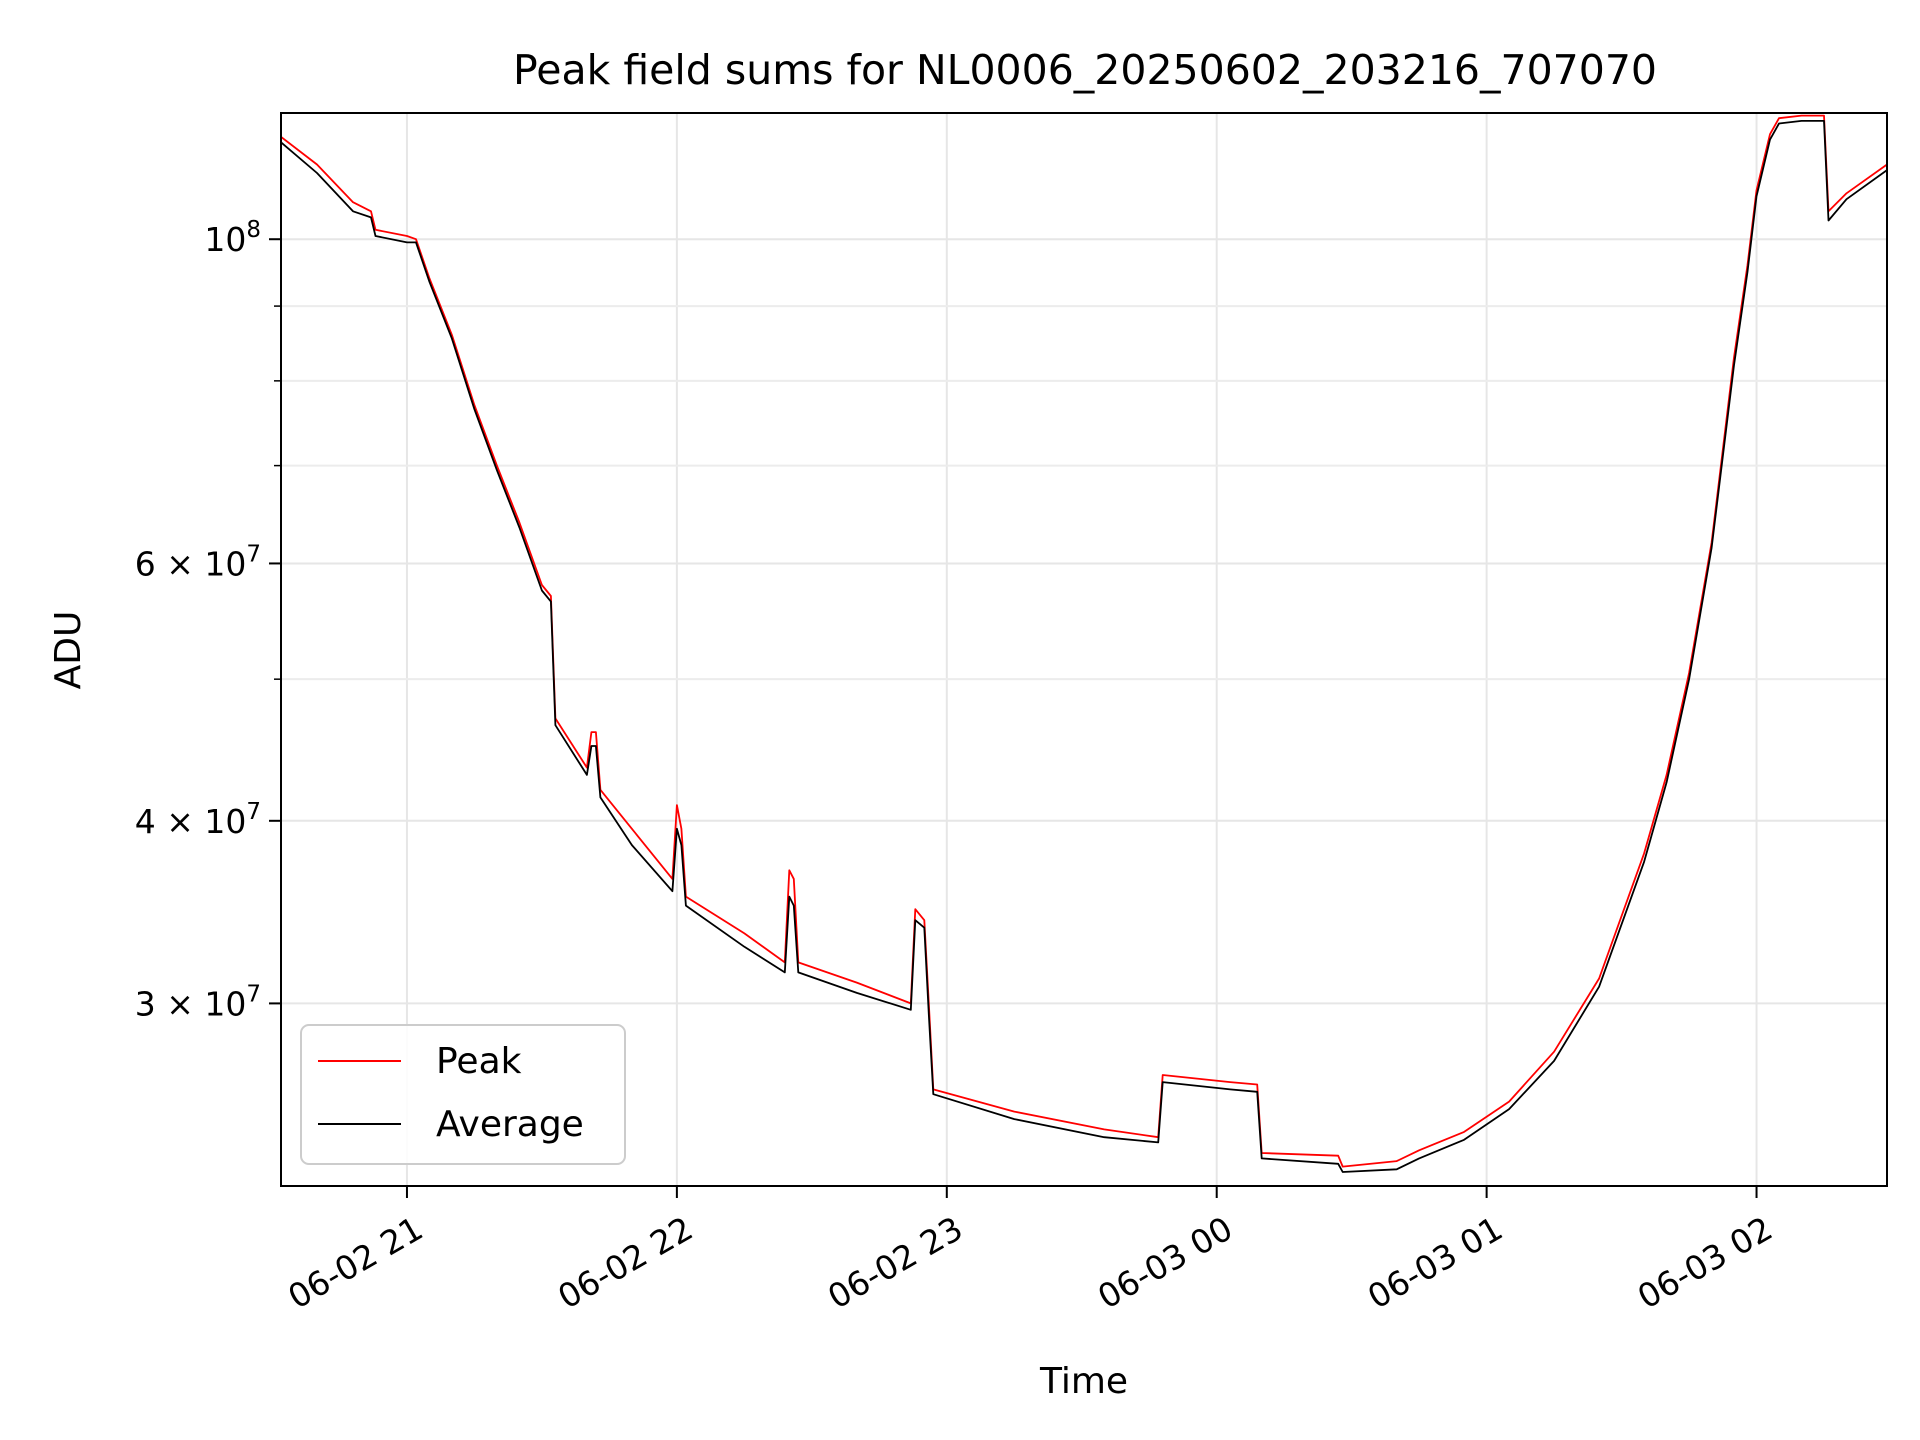 This screenshot has height=1440, width=1920. What do you see at coordinates (68, 650) in the screenshot?
I see `y-axis-label: ADU` at bounding box center [68, 650].